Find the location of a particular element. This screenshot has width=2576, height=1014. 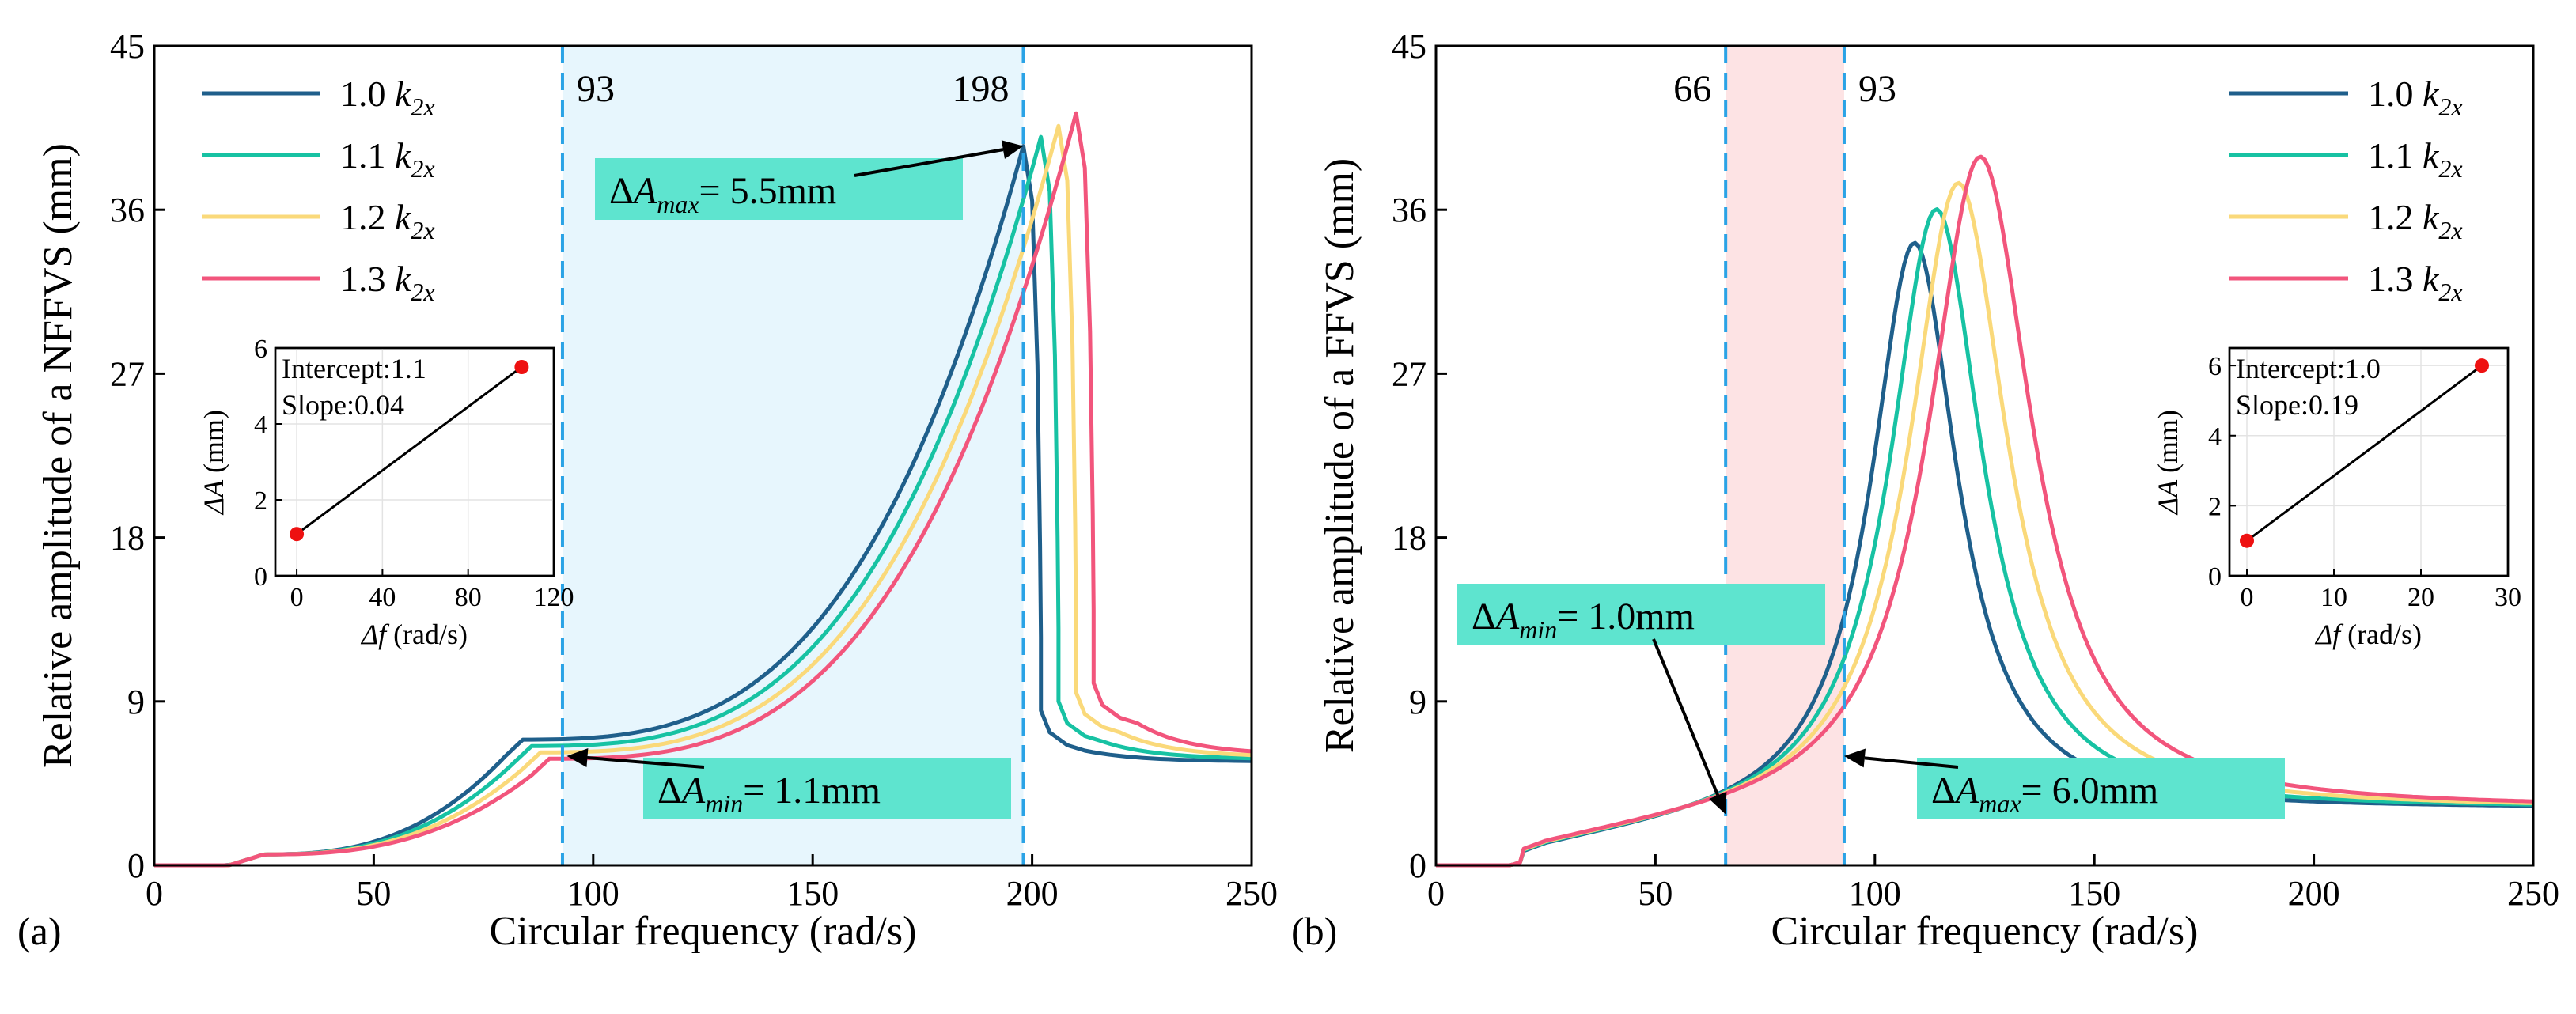

inset-x-tick-label: 0 is located at coordinates (2247, 597).